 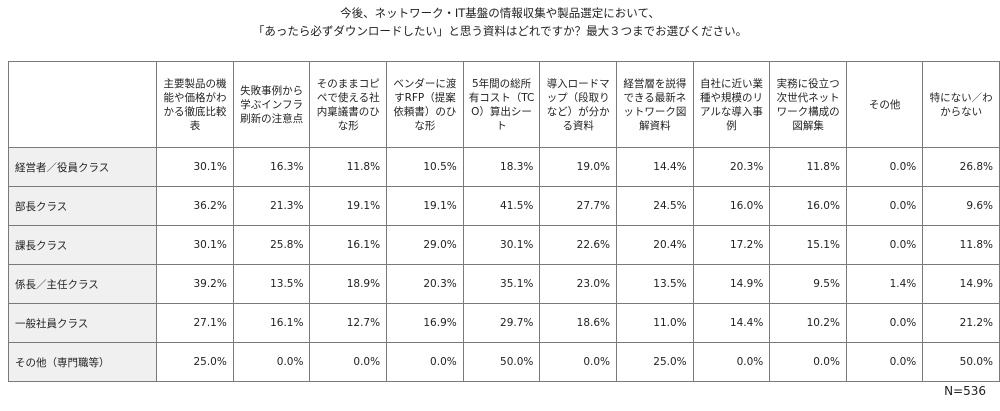 I want to click on value-cell: 20.4%, so click(x=655, y=245).